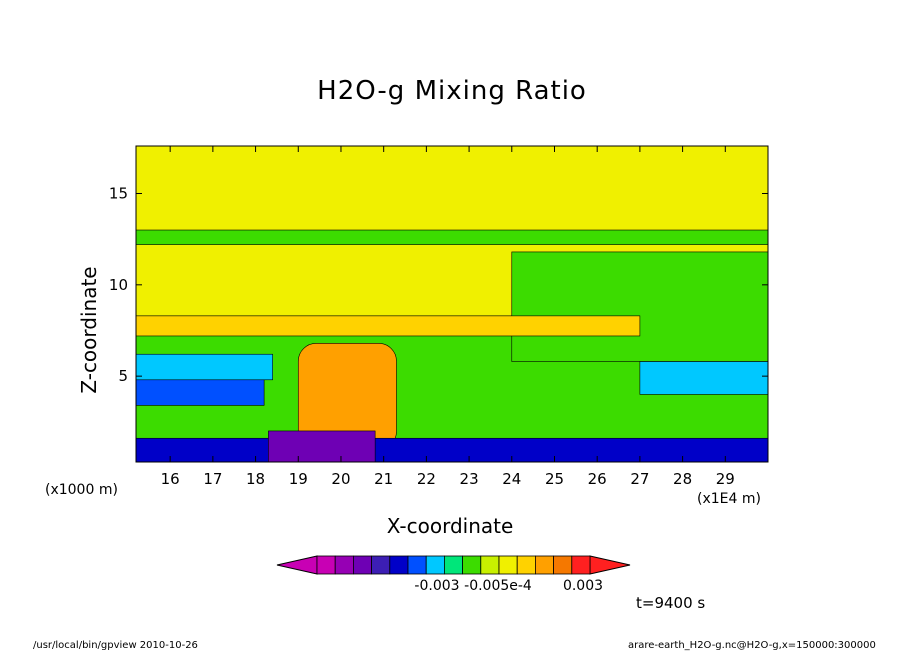 This screenshot has height=654, width=904. I want to click on x-tick-label: 21, so click(383, 479).